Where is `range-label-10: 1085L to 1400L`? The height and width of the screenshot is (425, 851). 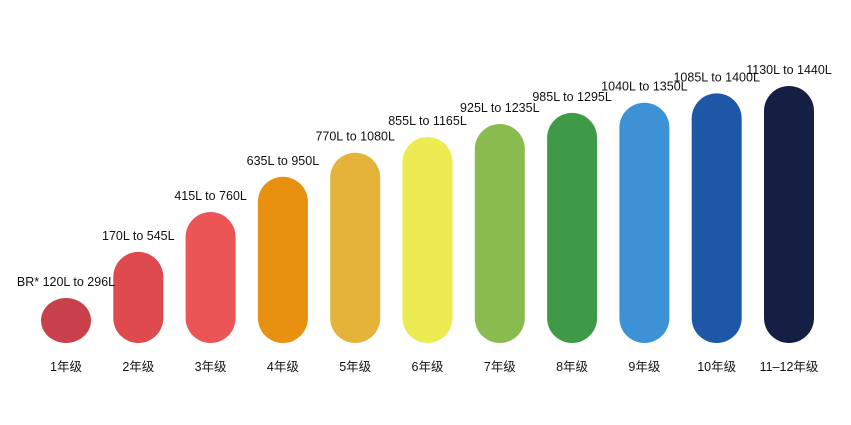
range-label-10: 1085L to 1400L is located at coordinates (716, 77).